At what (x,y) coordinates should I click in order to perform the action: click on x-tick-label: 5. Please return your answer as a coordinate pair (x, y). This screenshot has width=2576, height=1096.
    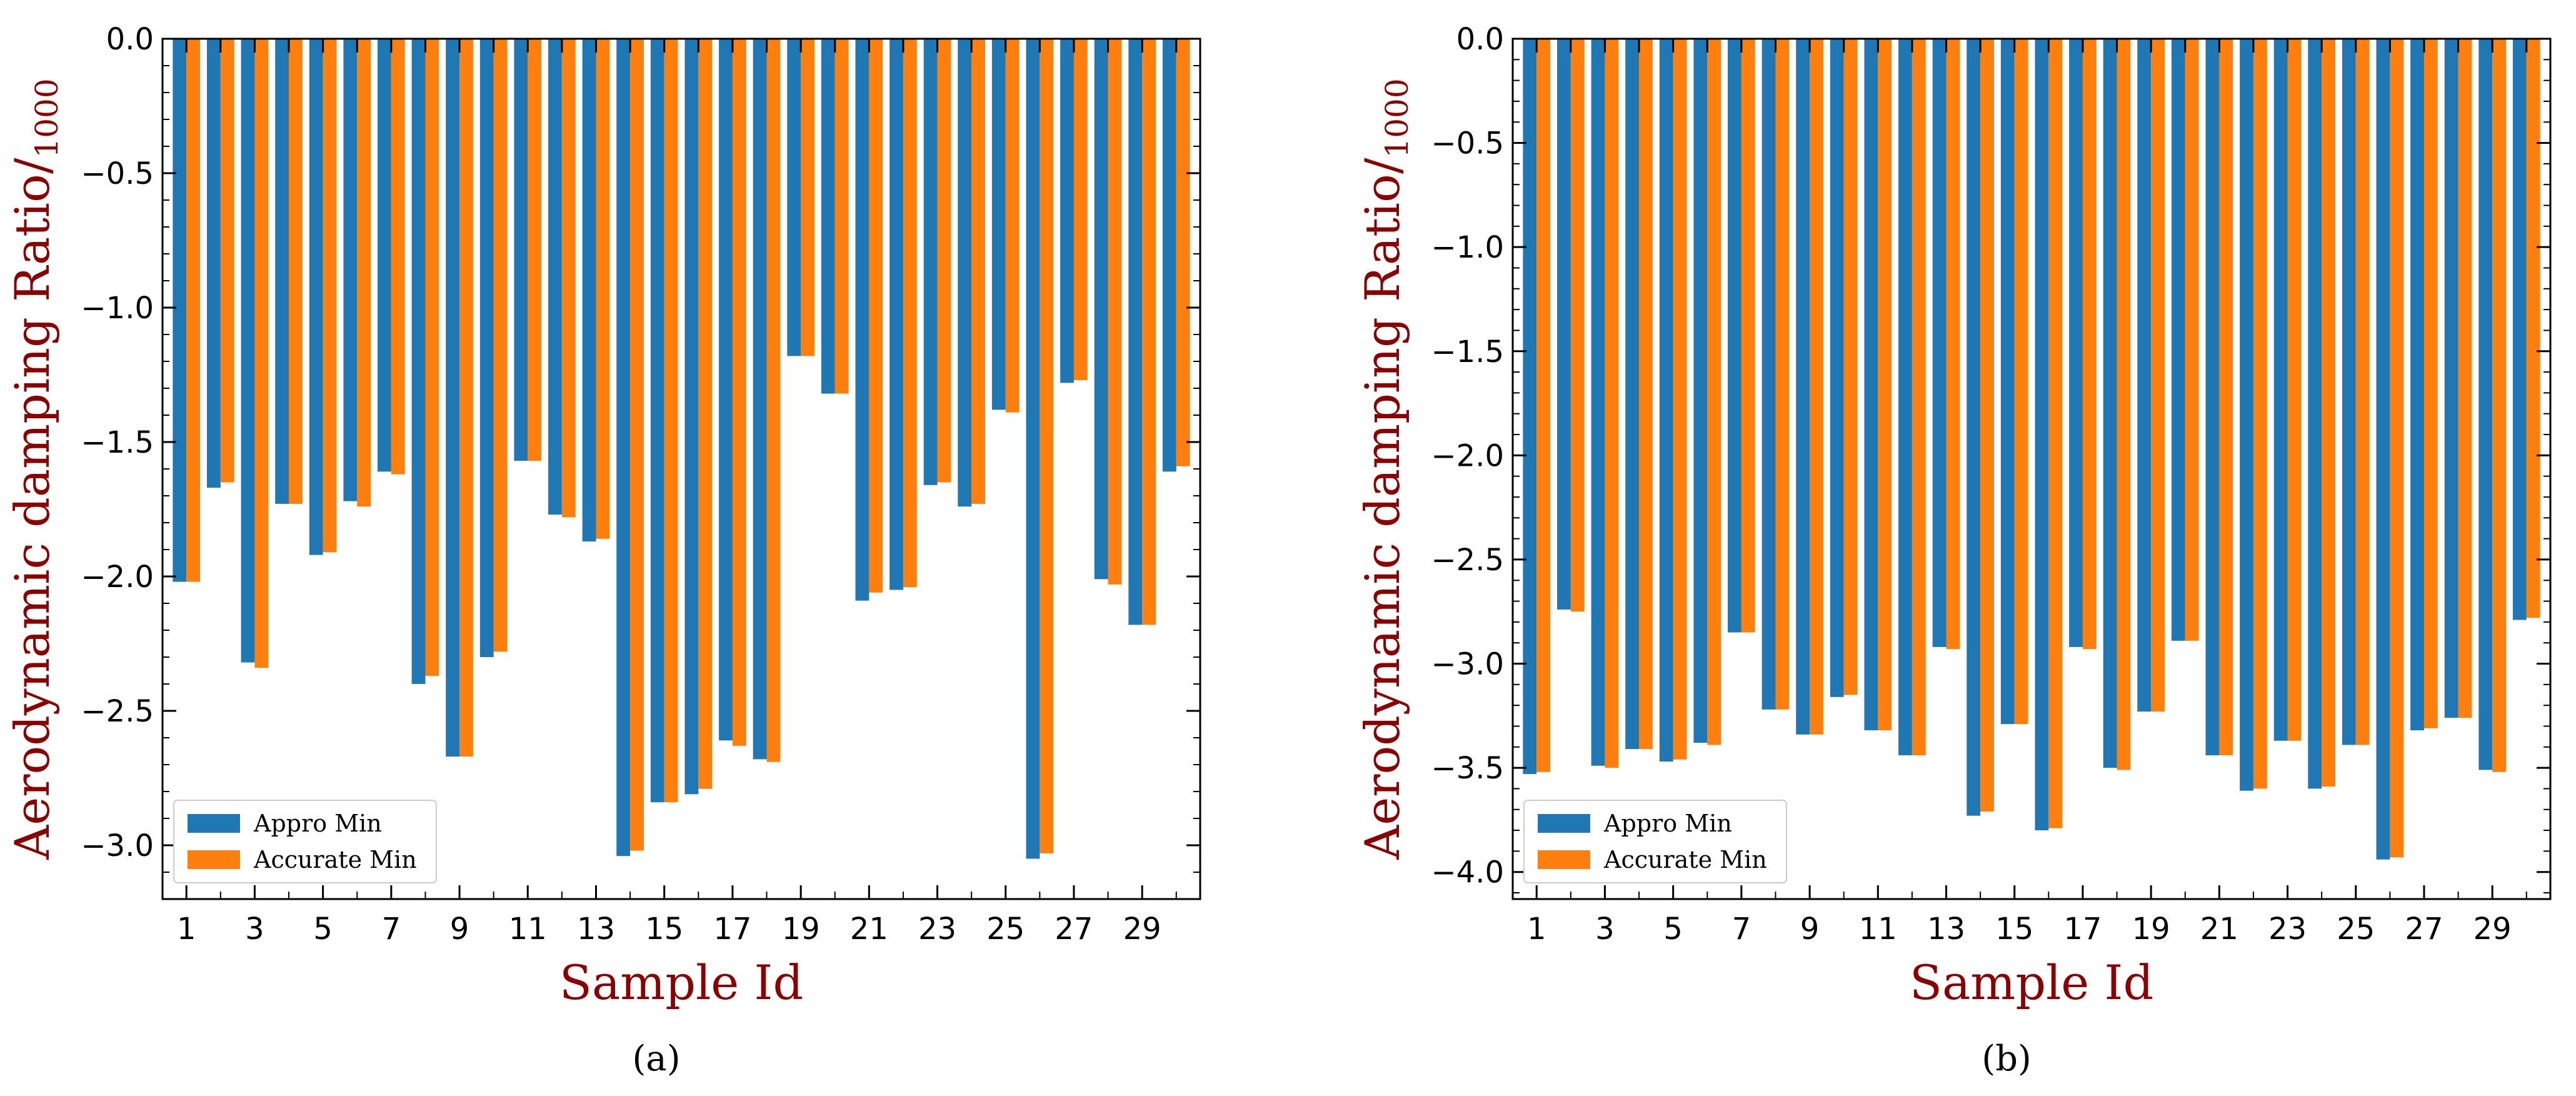
    Looking at the image, I should click on (323, 929).